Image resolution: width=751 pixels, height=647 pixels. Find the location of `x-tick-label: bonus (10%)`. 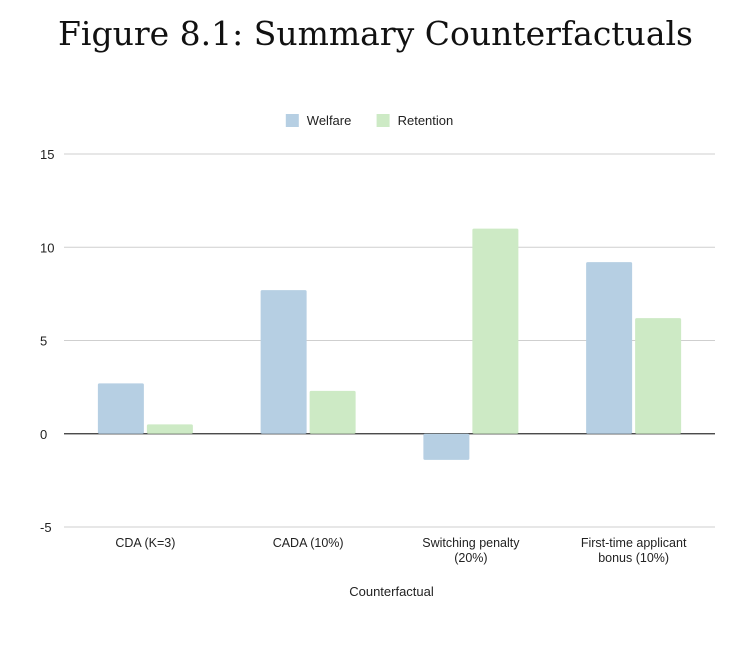

x-tick-label: bonus (10%) is located at coordinates (633, 558).